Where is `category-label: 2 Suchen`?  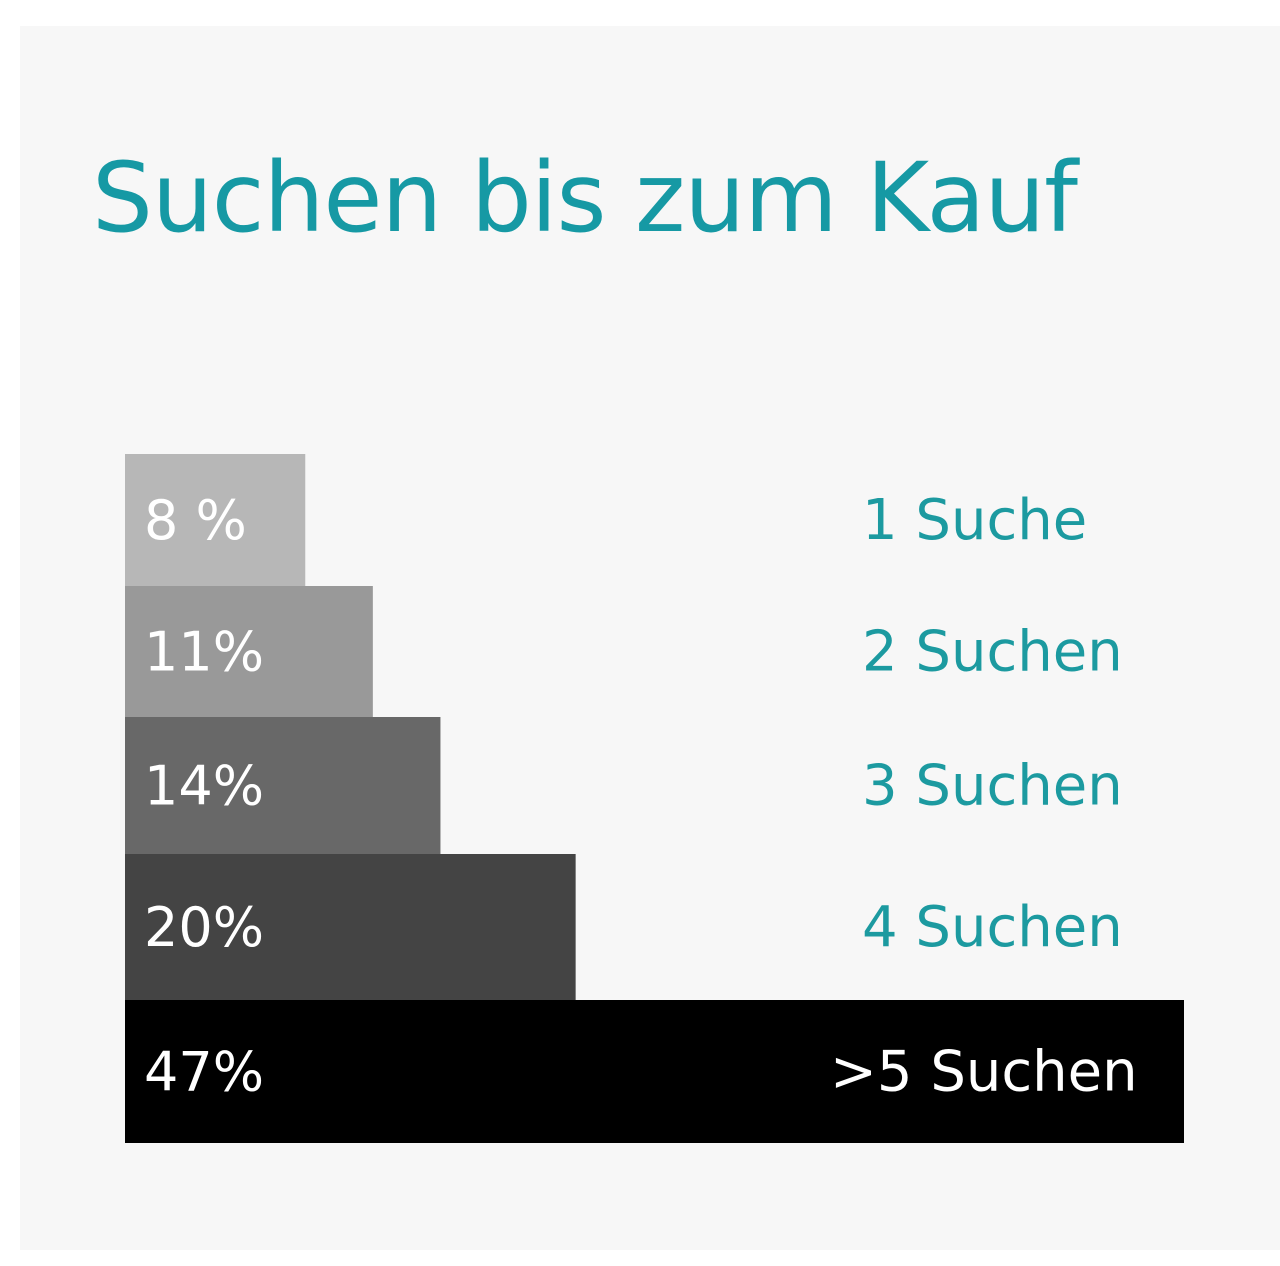
category-label: 2 Suchen is located at coordinates (992, 652).